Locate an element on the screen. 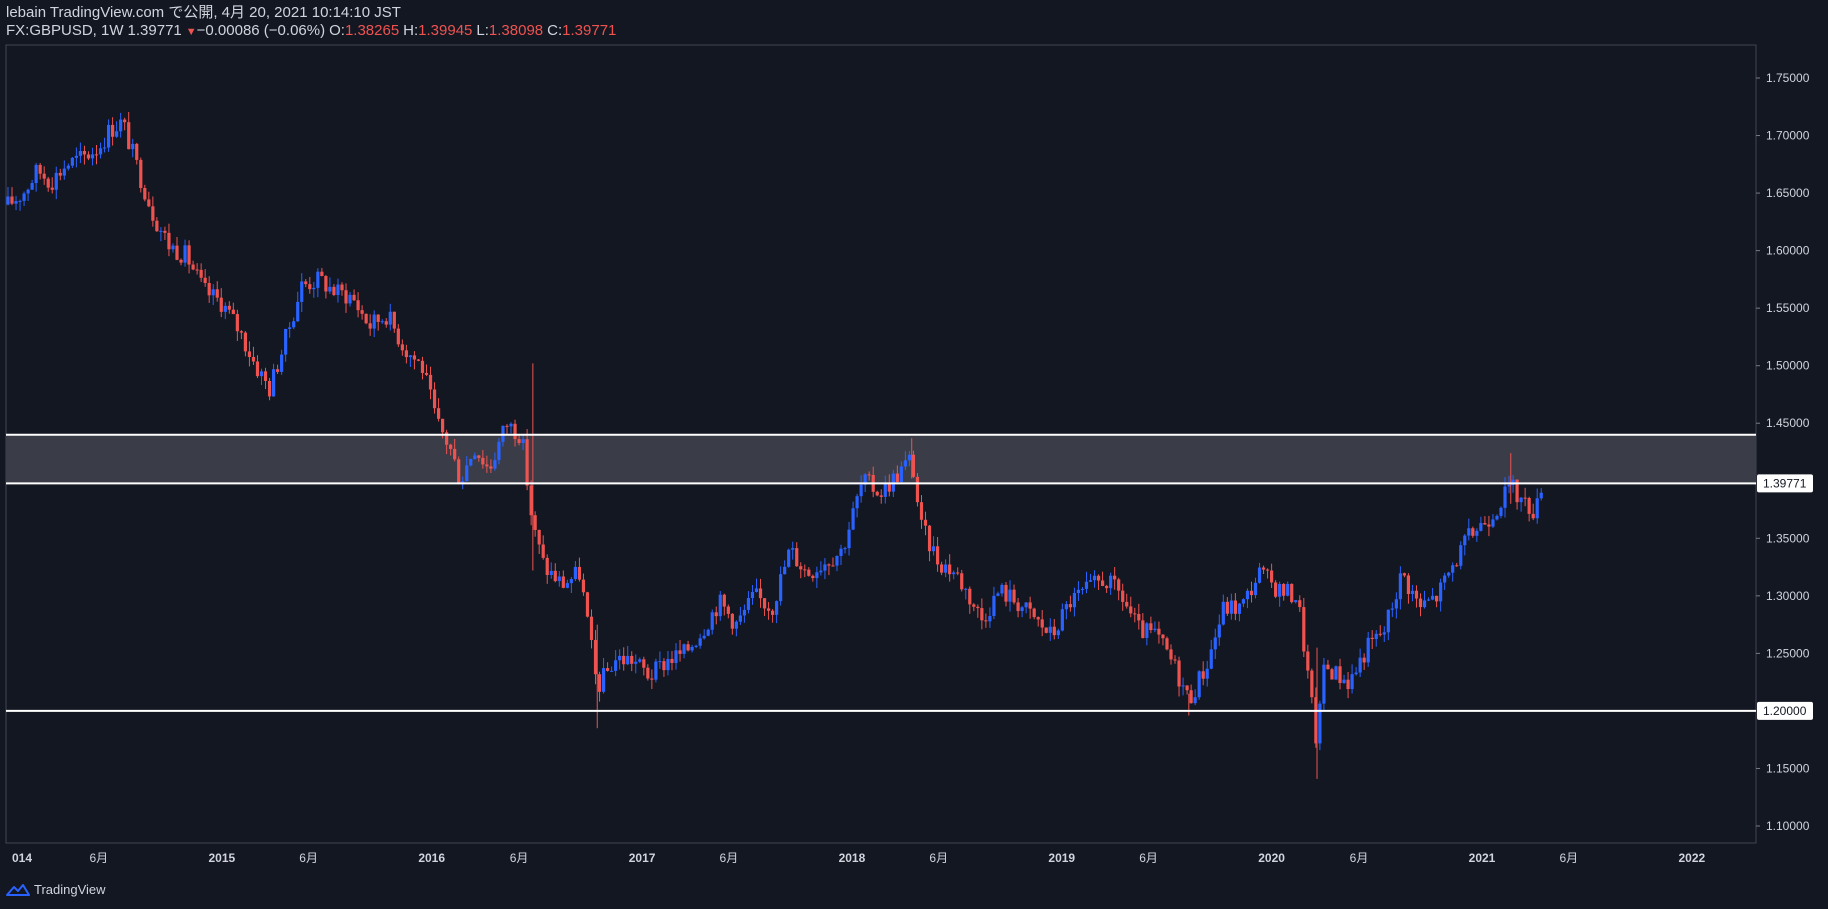  y-tick-label: 1.75000 is located at coordinates (1788, 78).